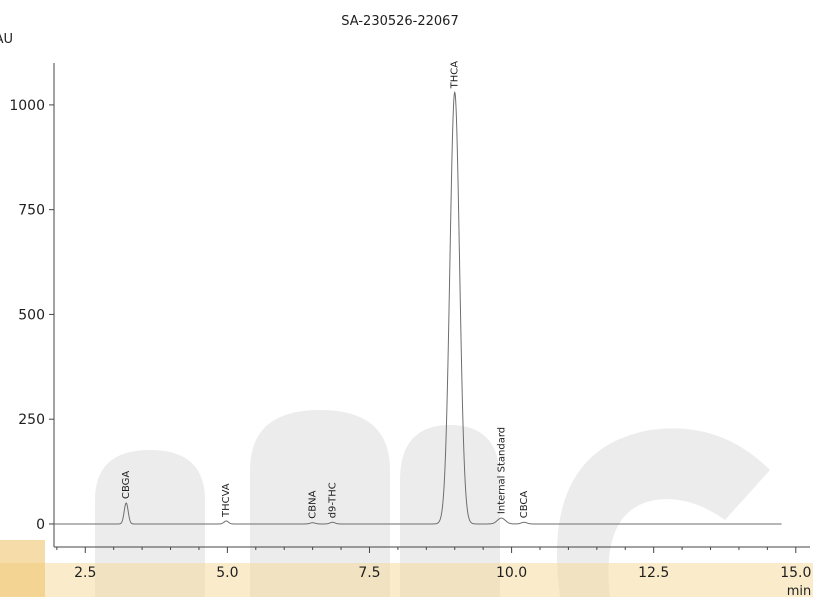 This screenshot has height=601, width=813. I want to click on peak-label: d9-THC, so click(333, 500).